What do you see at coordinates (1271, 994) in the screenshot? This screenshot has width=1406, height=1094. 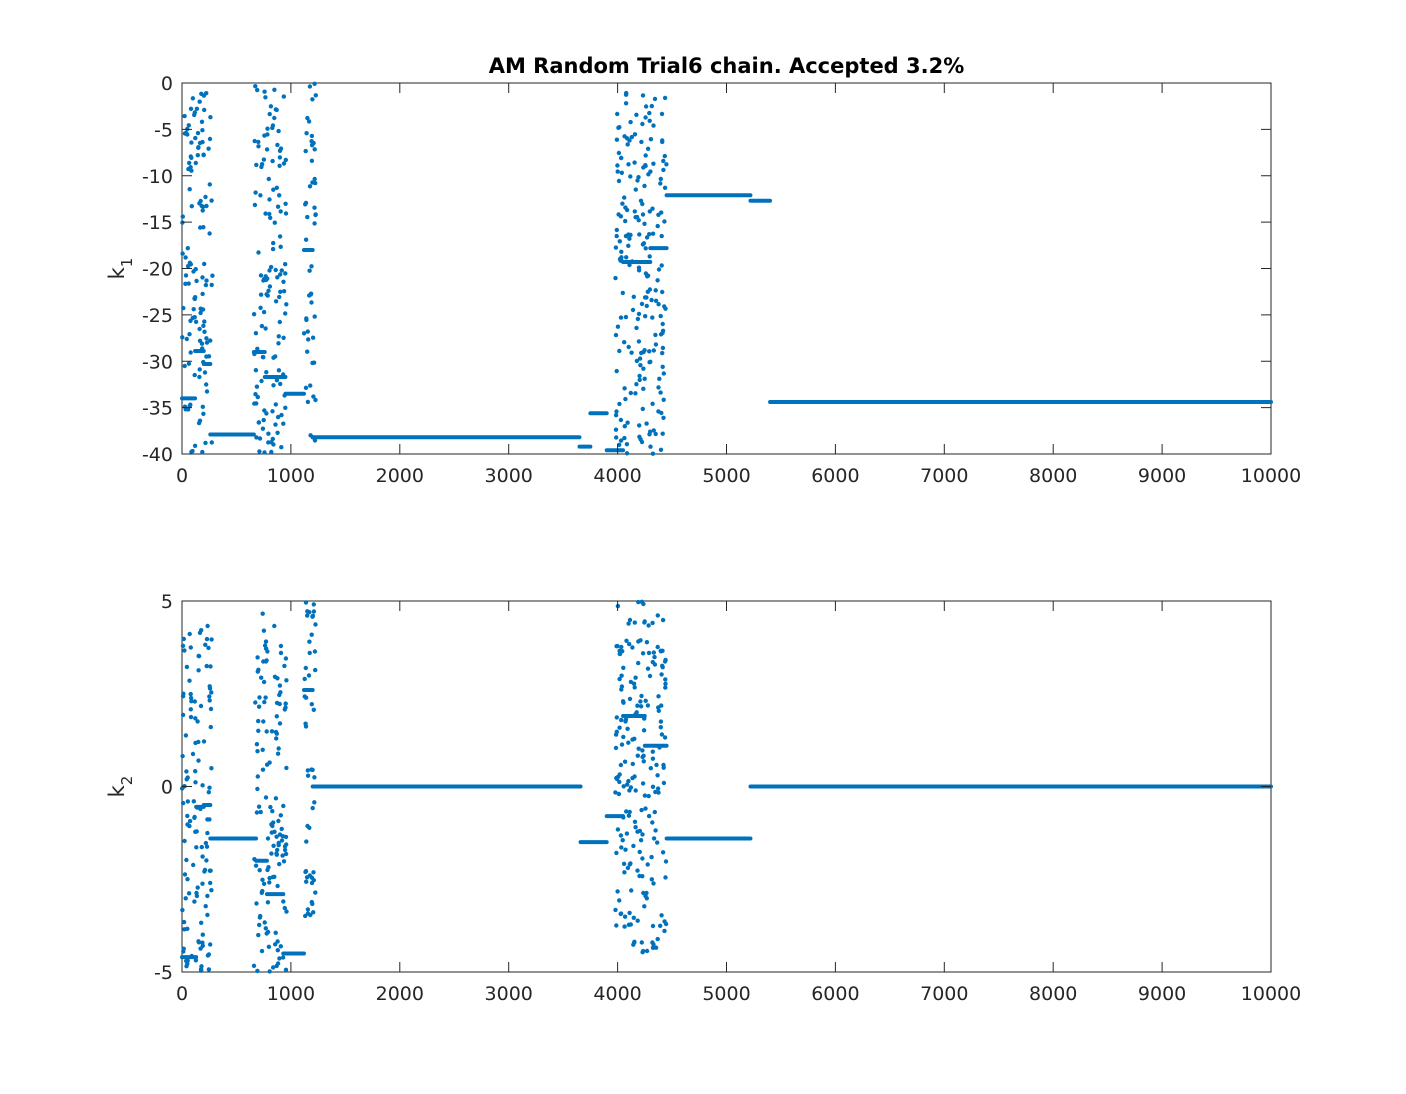 I see `x-tick-label: 10000` at bounding box center [1271, 994].